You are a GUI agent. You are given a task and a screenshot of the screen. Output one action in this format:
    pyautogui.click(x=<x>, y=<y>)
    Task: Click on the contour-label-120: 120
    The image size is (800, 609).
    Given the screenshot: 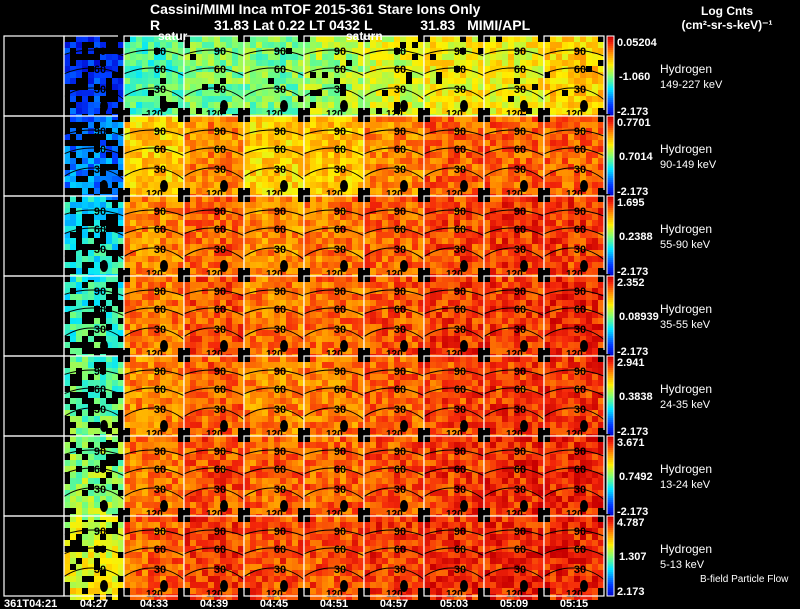 What is the action you would take?
    pyautogui.click(x=154, y=114)
    